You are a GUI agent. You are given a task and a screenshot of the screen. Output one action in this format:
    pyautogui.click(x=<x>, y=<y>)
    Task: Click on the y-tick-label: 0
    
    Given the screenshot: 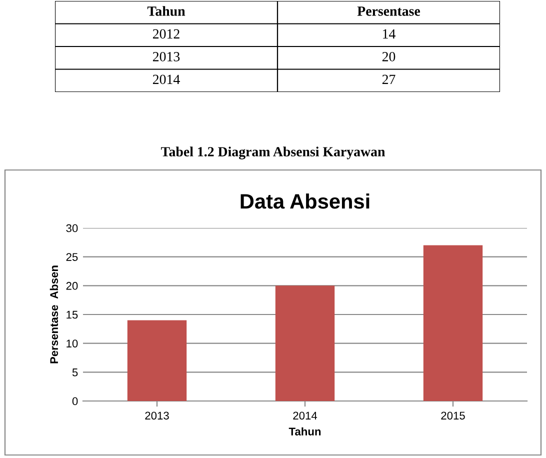 What is the action you would take?
    pyautogui.click(x=75, y=401)
    